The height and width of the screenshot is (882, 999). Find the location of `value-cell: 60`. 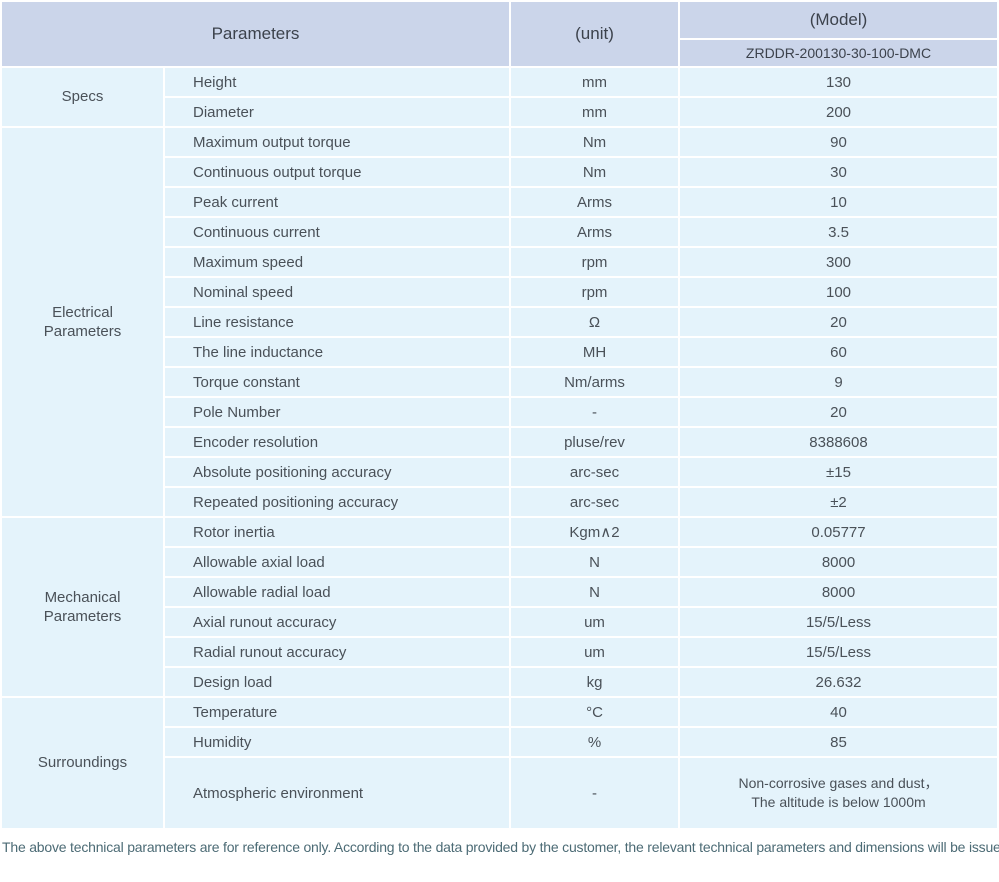

value-cell: 60 is located at coordinates (838, 352).